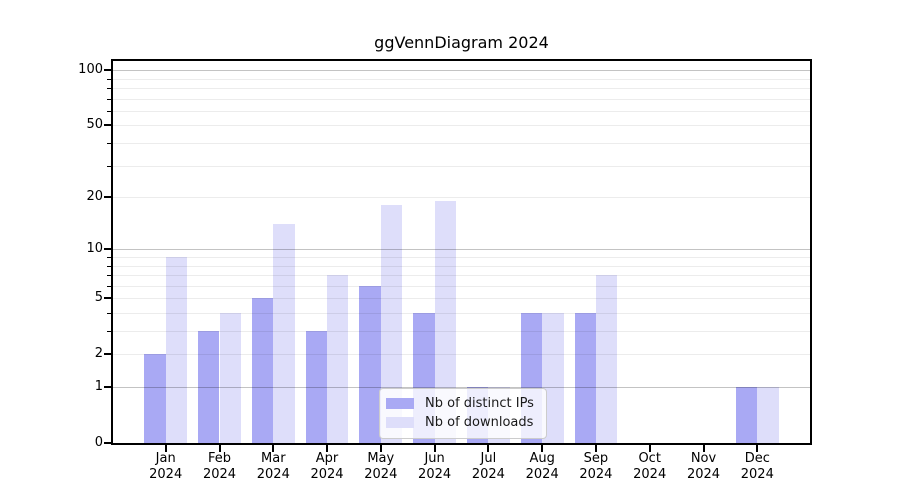 This screenshot has height=500, width=900. Describe the element at coordinates (479, 403) in the screenshot. I see `legend-label-distinct-ips: Nb of distinct IPs` at that location.